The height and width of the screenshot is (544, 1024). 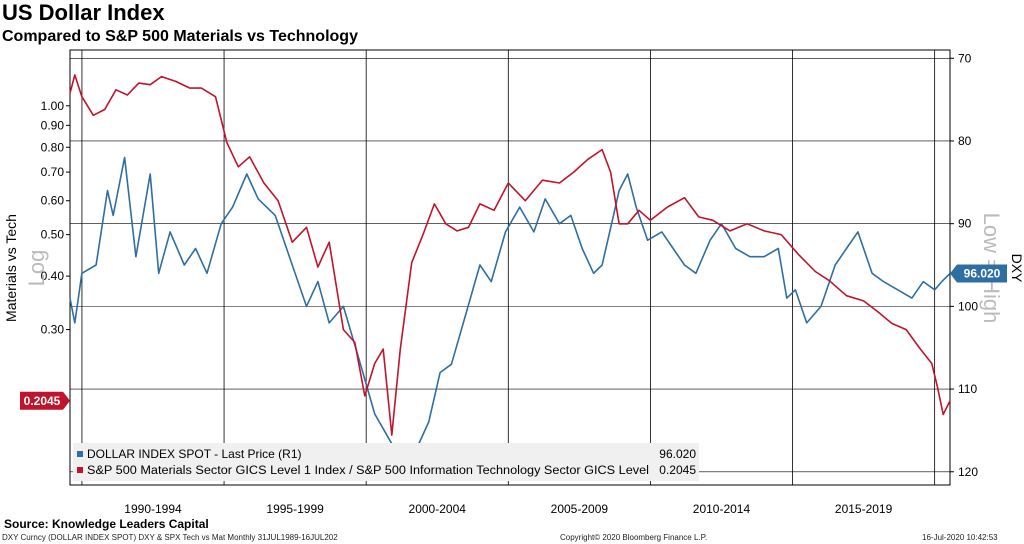 I want to click on left-tick-label: 0.60, so click(x=53, y=201).